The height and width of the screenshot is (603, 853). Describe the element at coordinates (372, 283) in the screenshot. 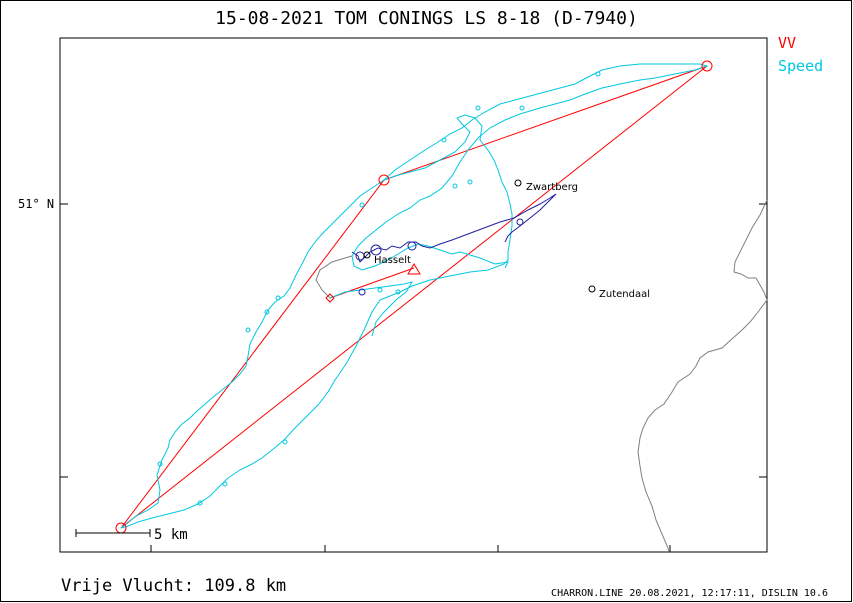

I see `start-leg` at that location.